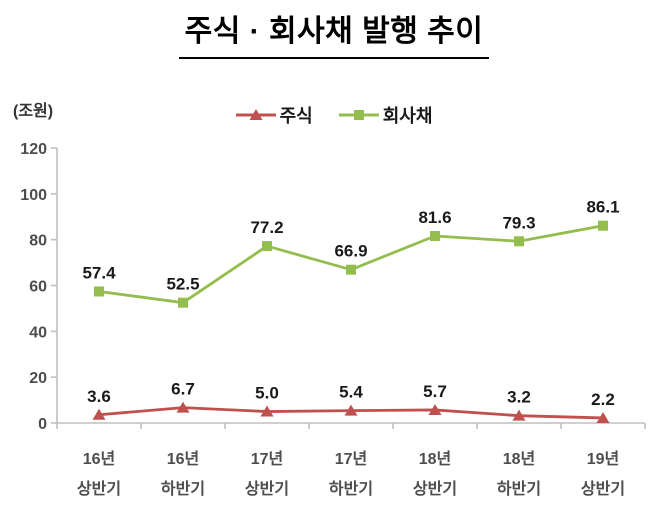 The image size is (668, 507). What do you see at coordinates (99, 473) in the screenshot?
I see `x-axis-category-label: 16년 상반기` at bounding box center [99, 473].